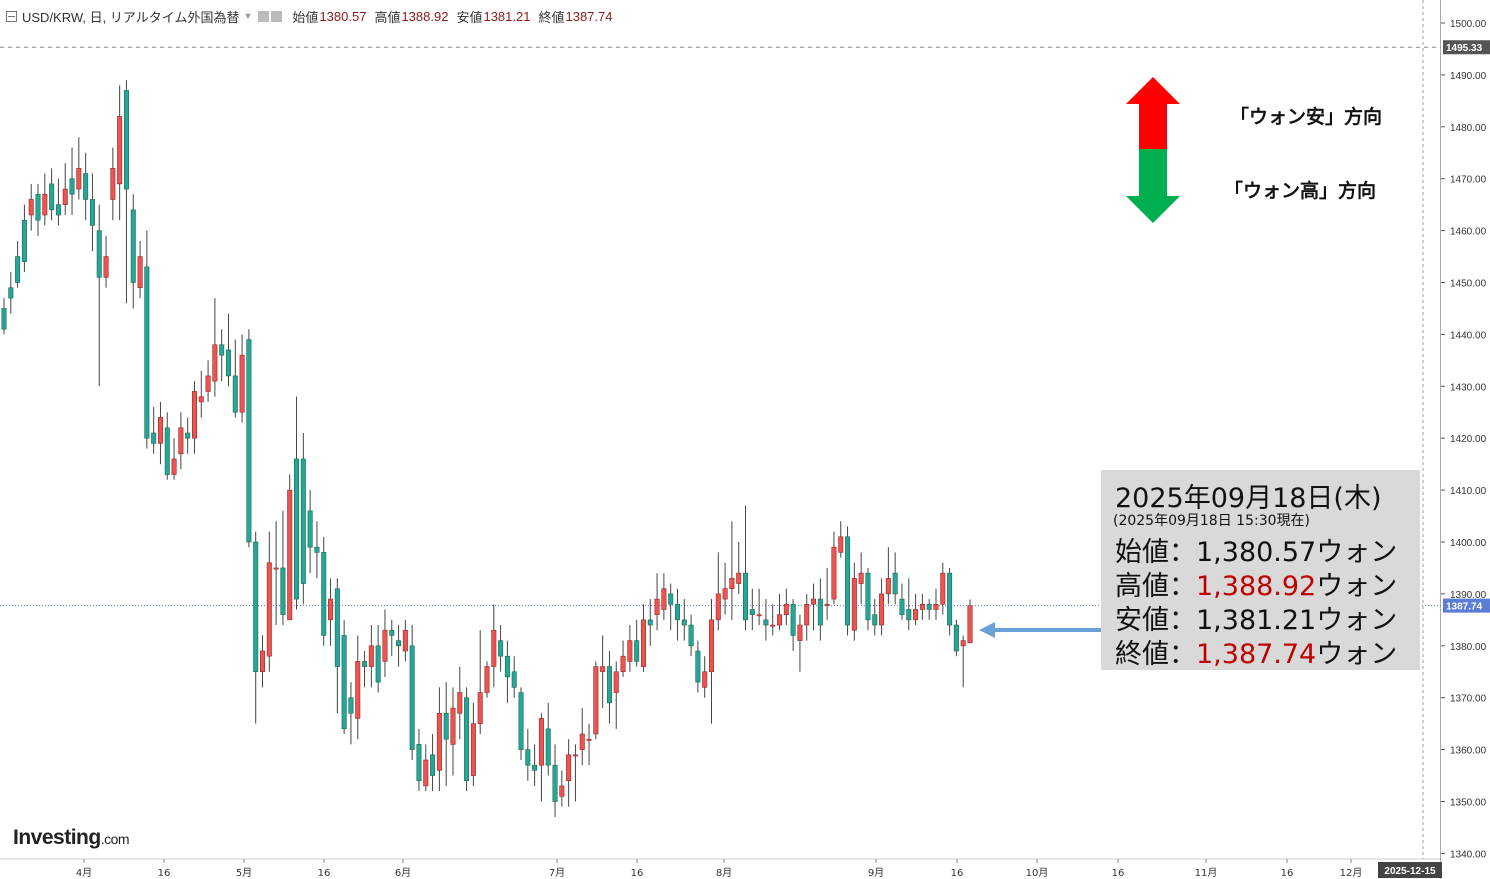  What do you see at coordinates (1410, 870) in the screenshot?
I see `x-axis-date-badge` at bounding box center [1410, 870].